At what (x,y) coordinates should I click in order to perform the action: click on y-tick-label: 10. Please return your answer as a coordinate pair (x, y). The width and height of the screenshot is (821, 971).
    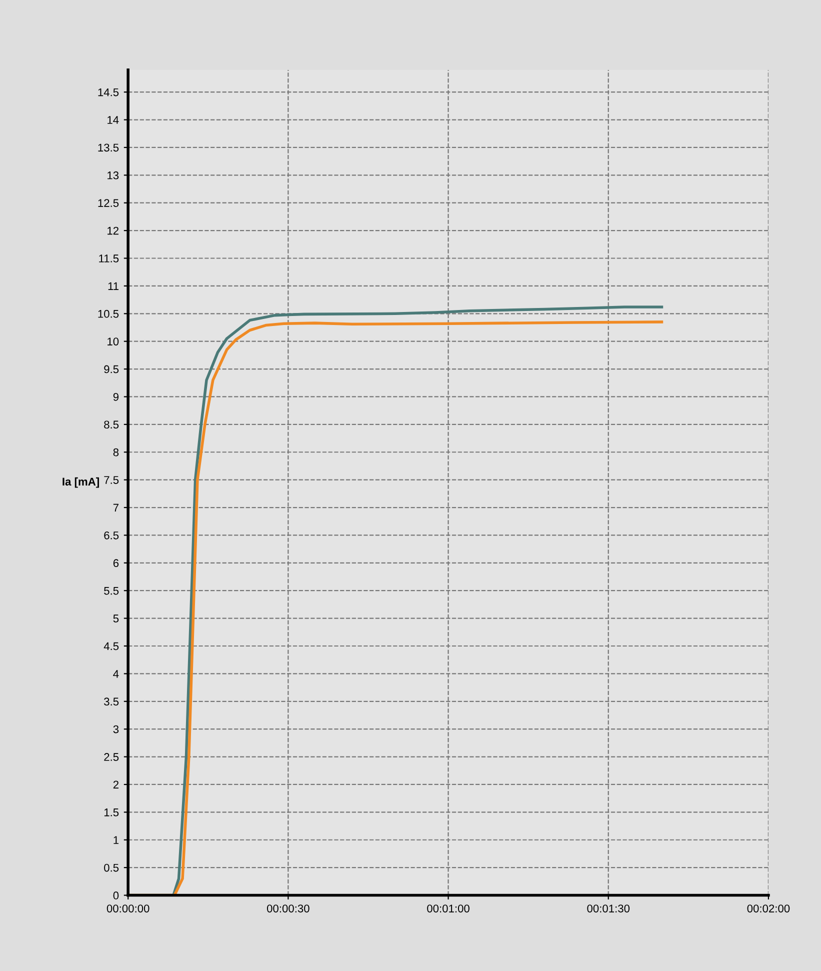
    Looking at the image, I should click on (113, 342).